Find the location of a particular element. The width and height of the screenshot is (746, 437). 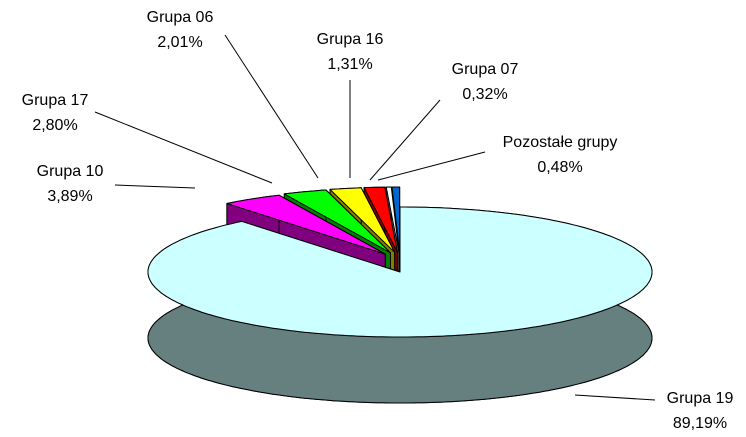

slice-value-label: 2,80% is located at coordinates (54, 125).